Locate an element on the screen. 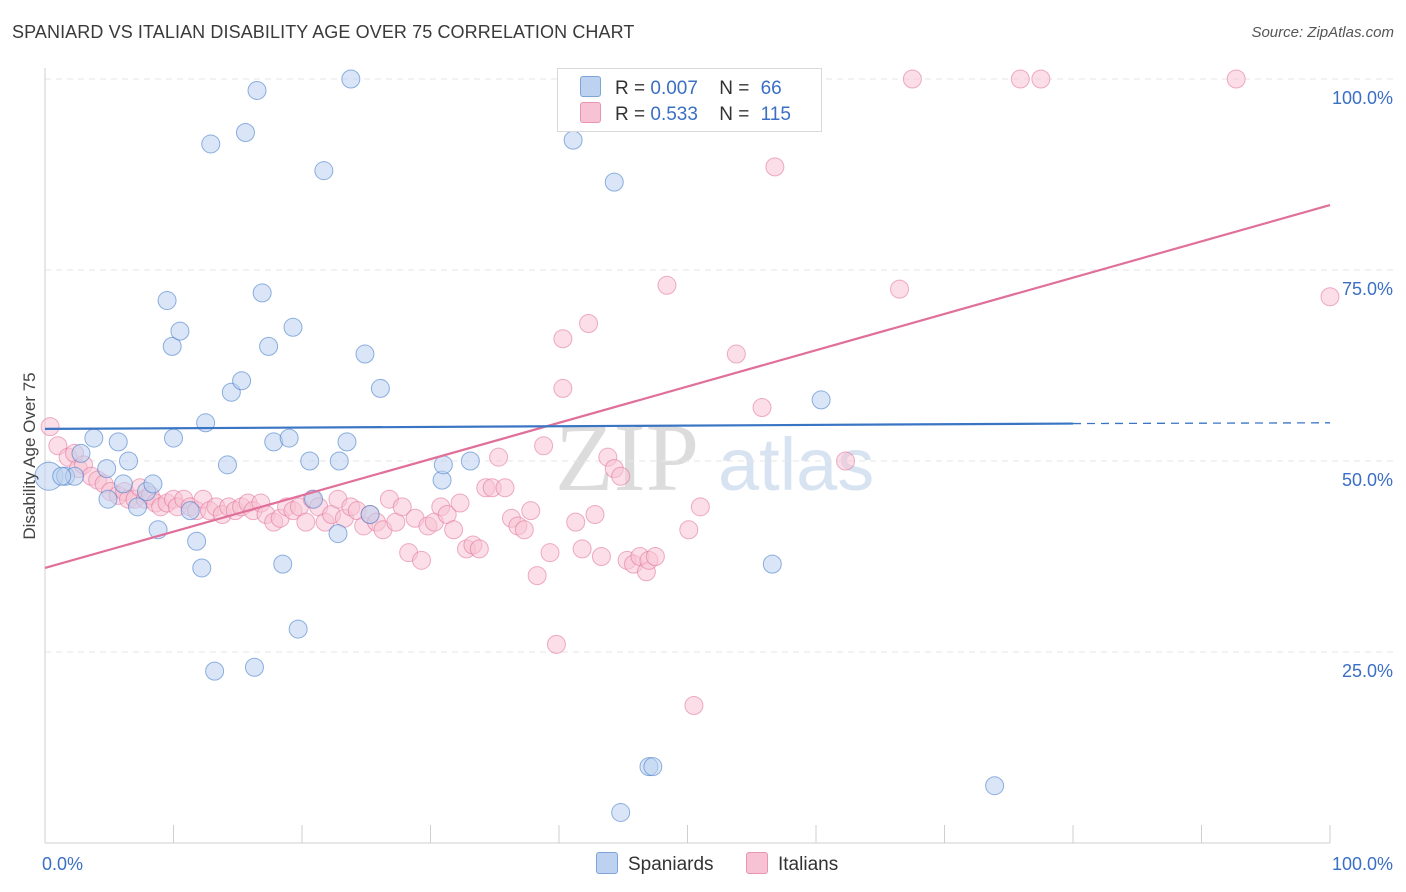 This screenshot has height=892, width=1406. bottom-legend-italians: Italians is located at coordinates (792, 864).